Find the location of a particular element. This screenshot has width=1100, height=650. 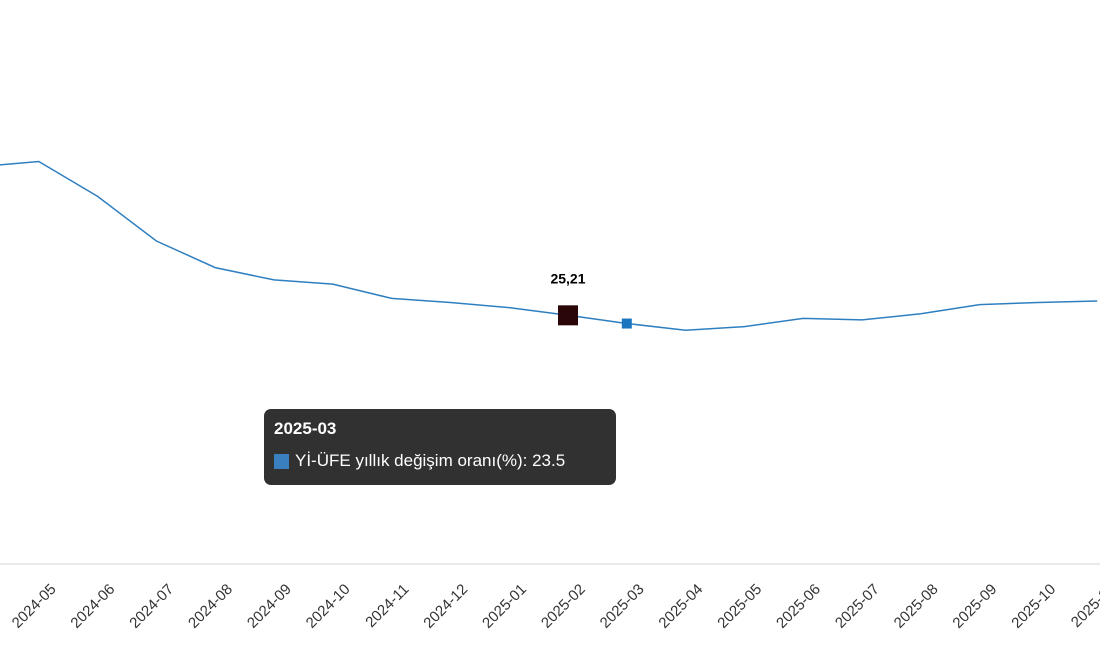

x-tick-label: 2024-11 is located at coordinates (387, 606).